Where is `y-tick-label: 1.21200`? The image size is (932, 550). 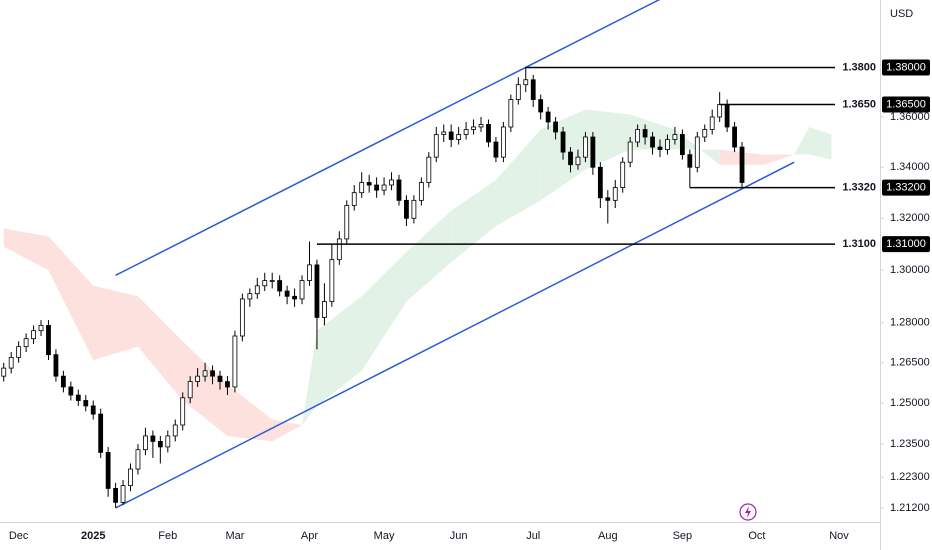 y-tick-label: 1.21200 is located at coordinates (910, 508).